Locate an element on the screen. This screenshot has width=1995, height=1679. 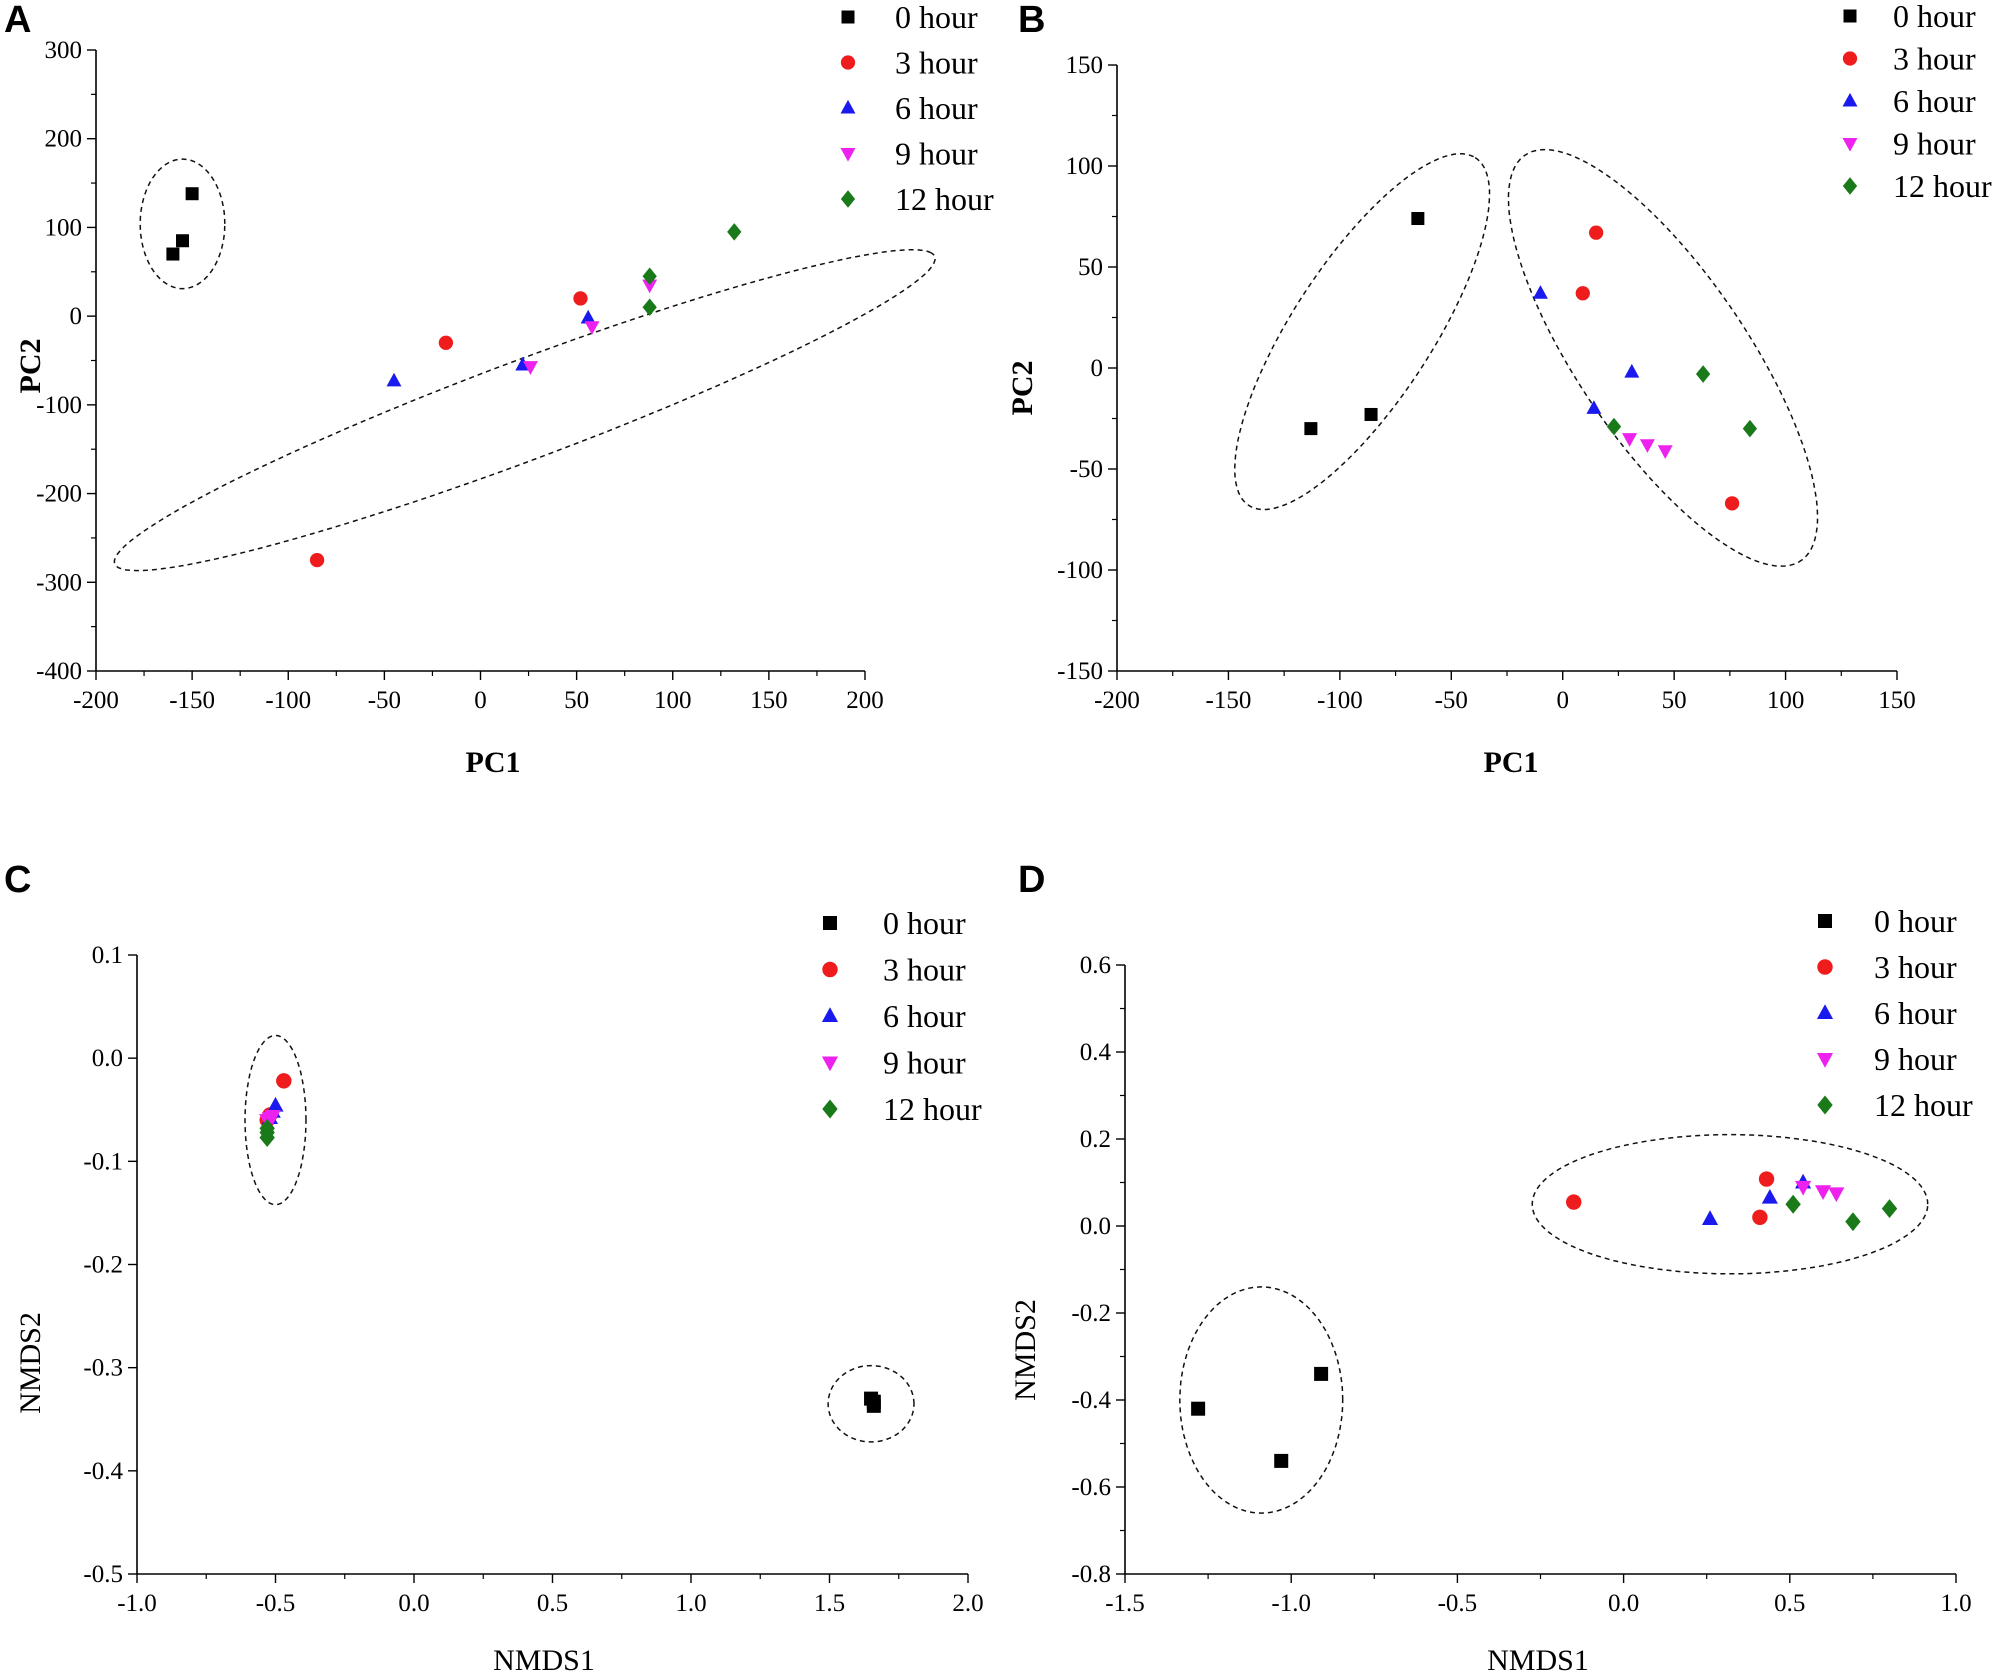
legend-label: 6 hour is located at coordinates (1915, 1013).